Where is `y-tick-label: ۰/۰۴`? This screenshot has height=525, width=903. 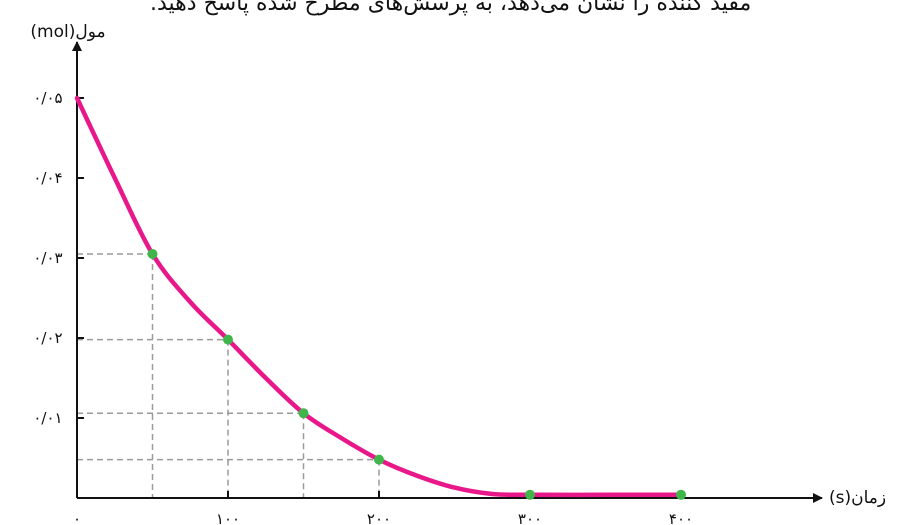
y-tick-label: ۰/۰۴ is located at coordinates (47, 178).